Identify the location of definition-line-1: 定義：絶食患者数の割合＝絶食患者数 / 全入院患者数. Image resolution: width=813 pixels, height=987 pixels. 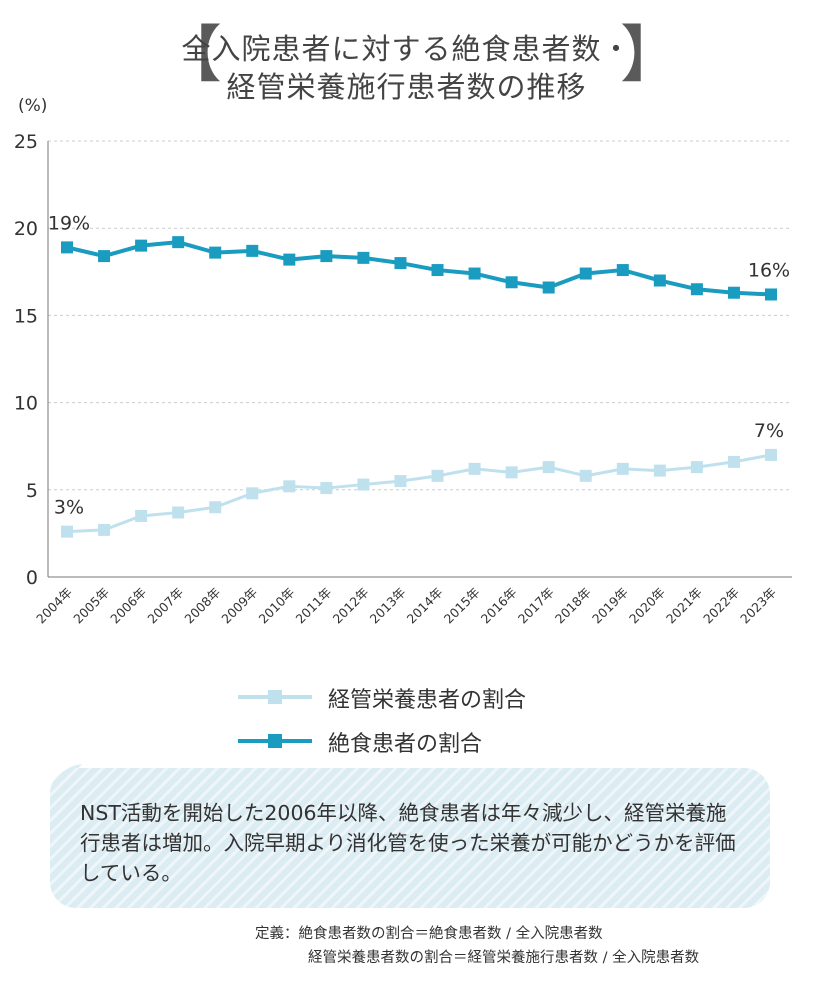
(429, 934).